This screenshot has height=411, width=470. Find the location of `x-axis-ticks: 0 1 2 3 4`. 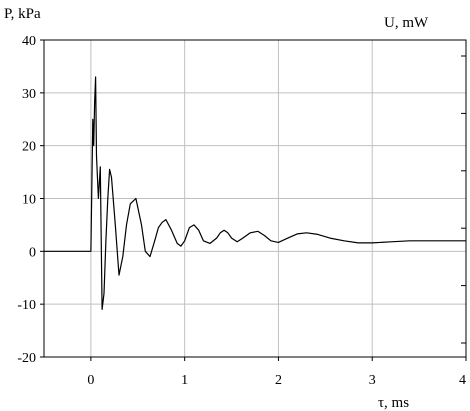

x-axis-ticks: 0 1 2 3 4 is located at coordinates (277, 372).